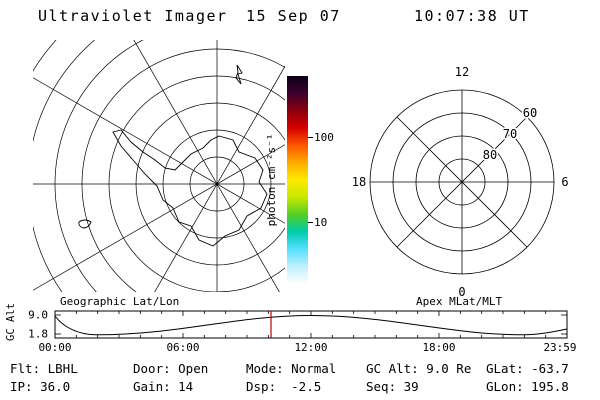 The image size is (600, 400). I want to click on mlt-label-12: 12, so click(462, 72).